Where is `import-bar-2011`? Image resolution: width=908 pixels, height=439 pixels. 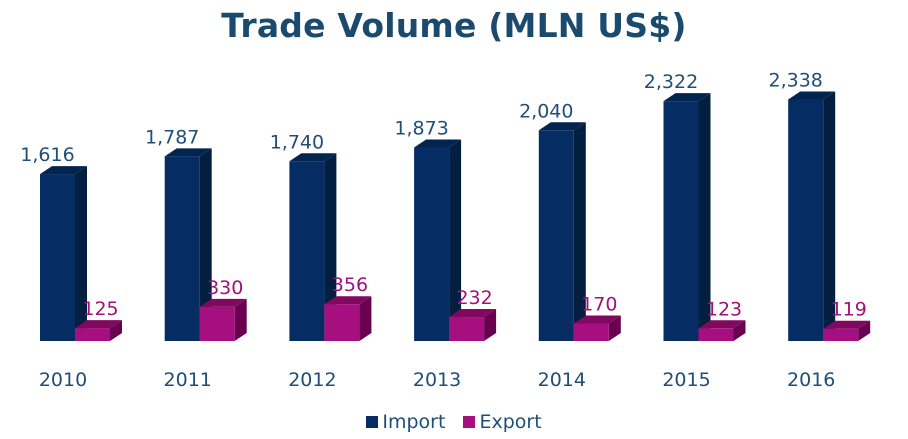 import-bar-2011 is located at coordinates (188, 244).